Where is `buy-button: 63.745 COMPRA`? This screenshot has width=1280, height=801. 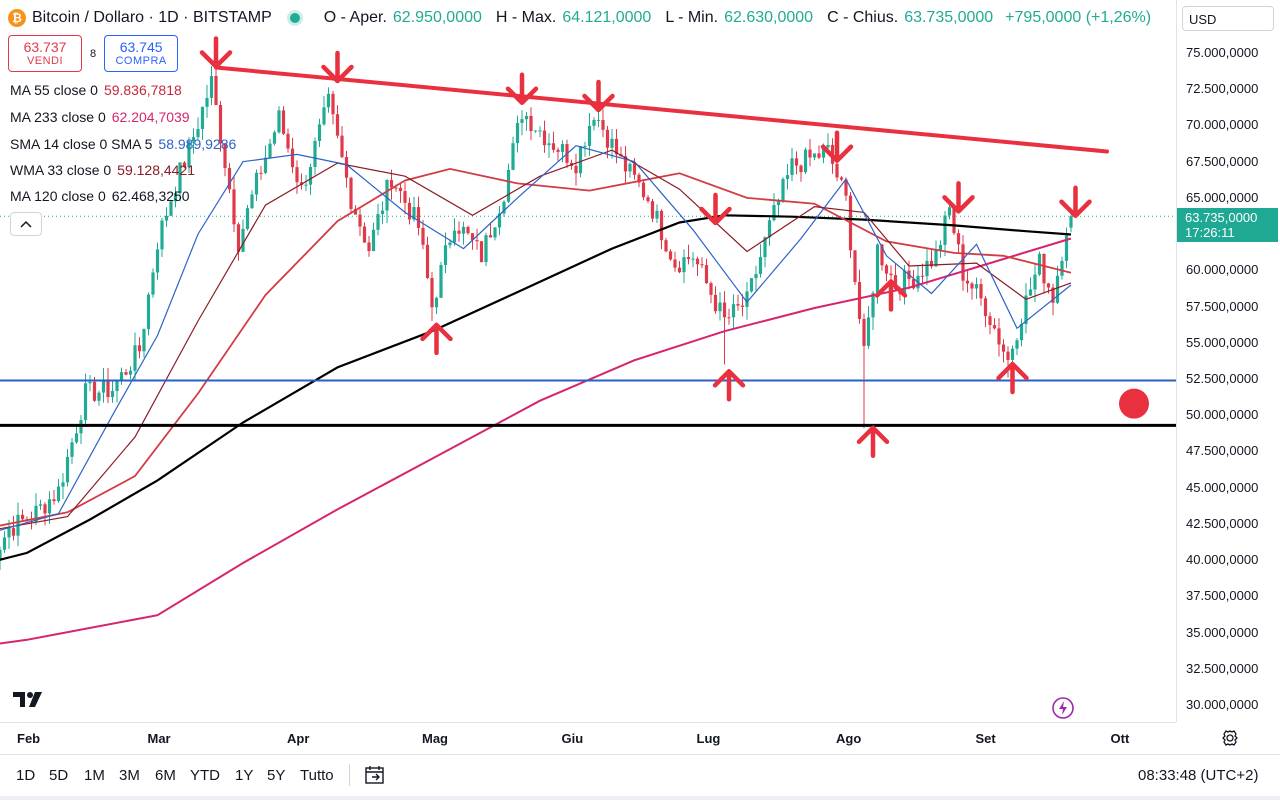 buy-button: 63.745 COMPRA is located at coordinates (141, 53).